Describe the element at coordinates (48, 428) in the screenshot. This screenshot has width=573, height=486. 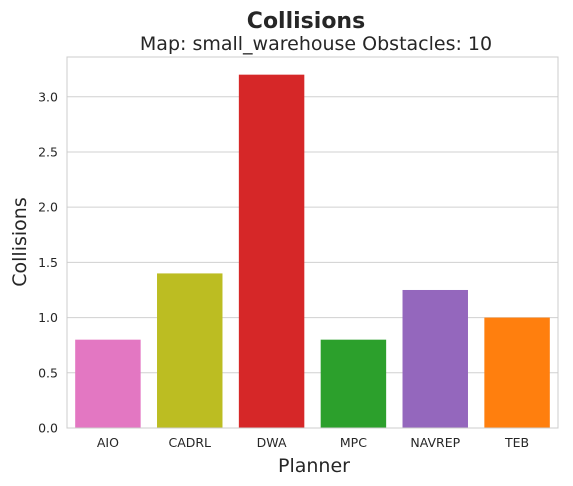
I see `y-tick-label: 0.0` at that location.